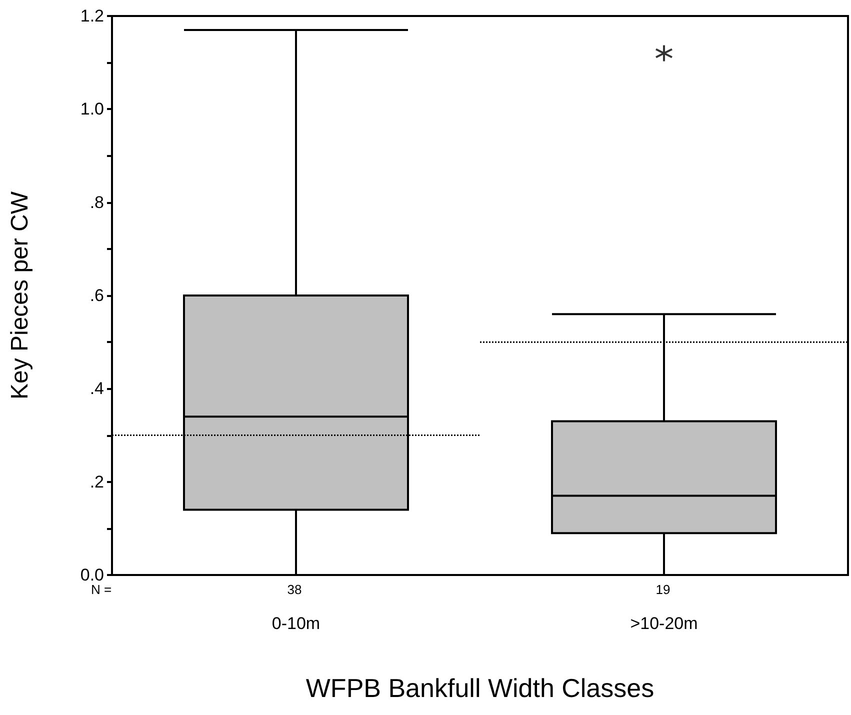 The width and height of the screenshot is (851, 715). Describe the element at coordinates (664, 623) in the screenshot. I see `x-tick-label: >10-20m` at that location.